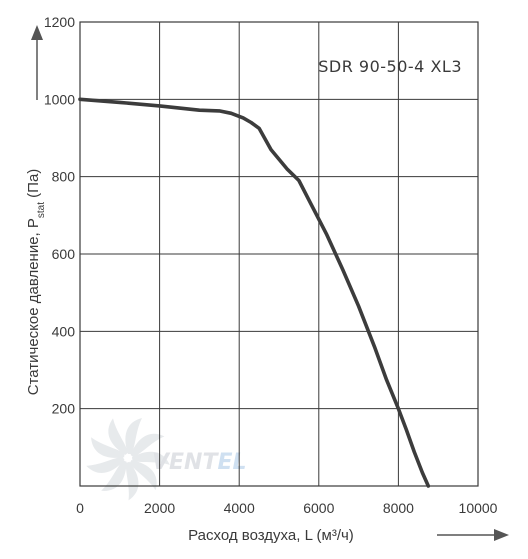 The image size is (528, 559). I want to click on y-tick-labels: 200 400 600 800 1000 1200, so click(59, 215).